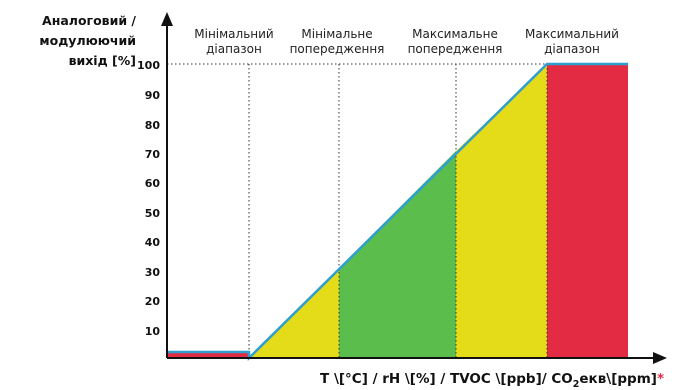 The image size is (681, 390). I want to click on y-tick-60: 60, so click(153, 183).